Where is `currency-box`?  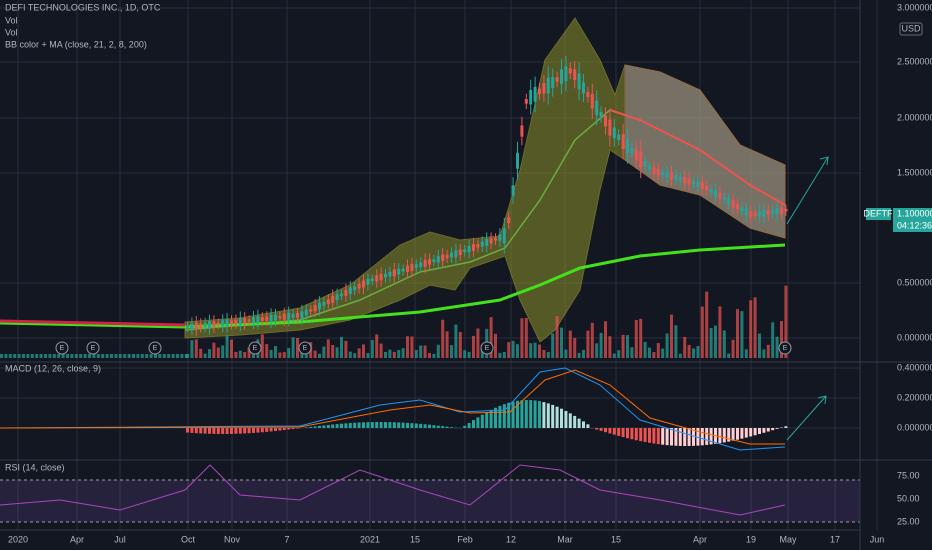
currency-box is located at coordinates (911, 29).